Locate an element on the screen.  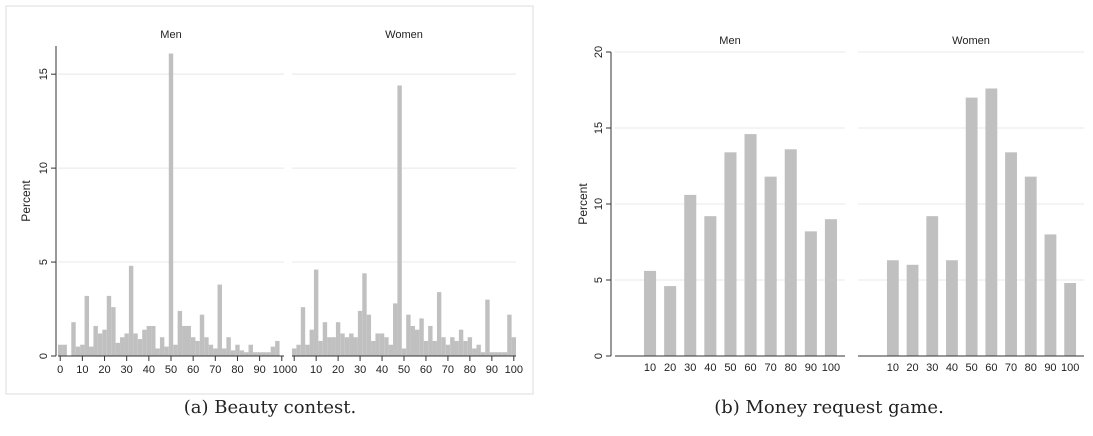
x-tick-label: 10 is located at coordinates (82, 370).